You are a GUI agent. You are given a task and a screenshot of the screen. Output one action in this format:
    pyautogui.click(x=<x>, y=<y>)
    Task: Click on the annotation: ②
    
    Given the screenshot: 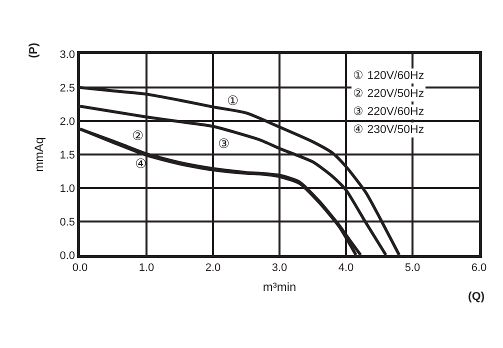 What is the action you would take?
    pyautogui.click(x=138, y=135)
    